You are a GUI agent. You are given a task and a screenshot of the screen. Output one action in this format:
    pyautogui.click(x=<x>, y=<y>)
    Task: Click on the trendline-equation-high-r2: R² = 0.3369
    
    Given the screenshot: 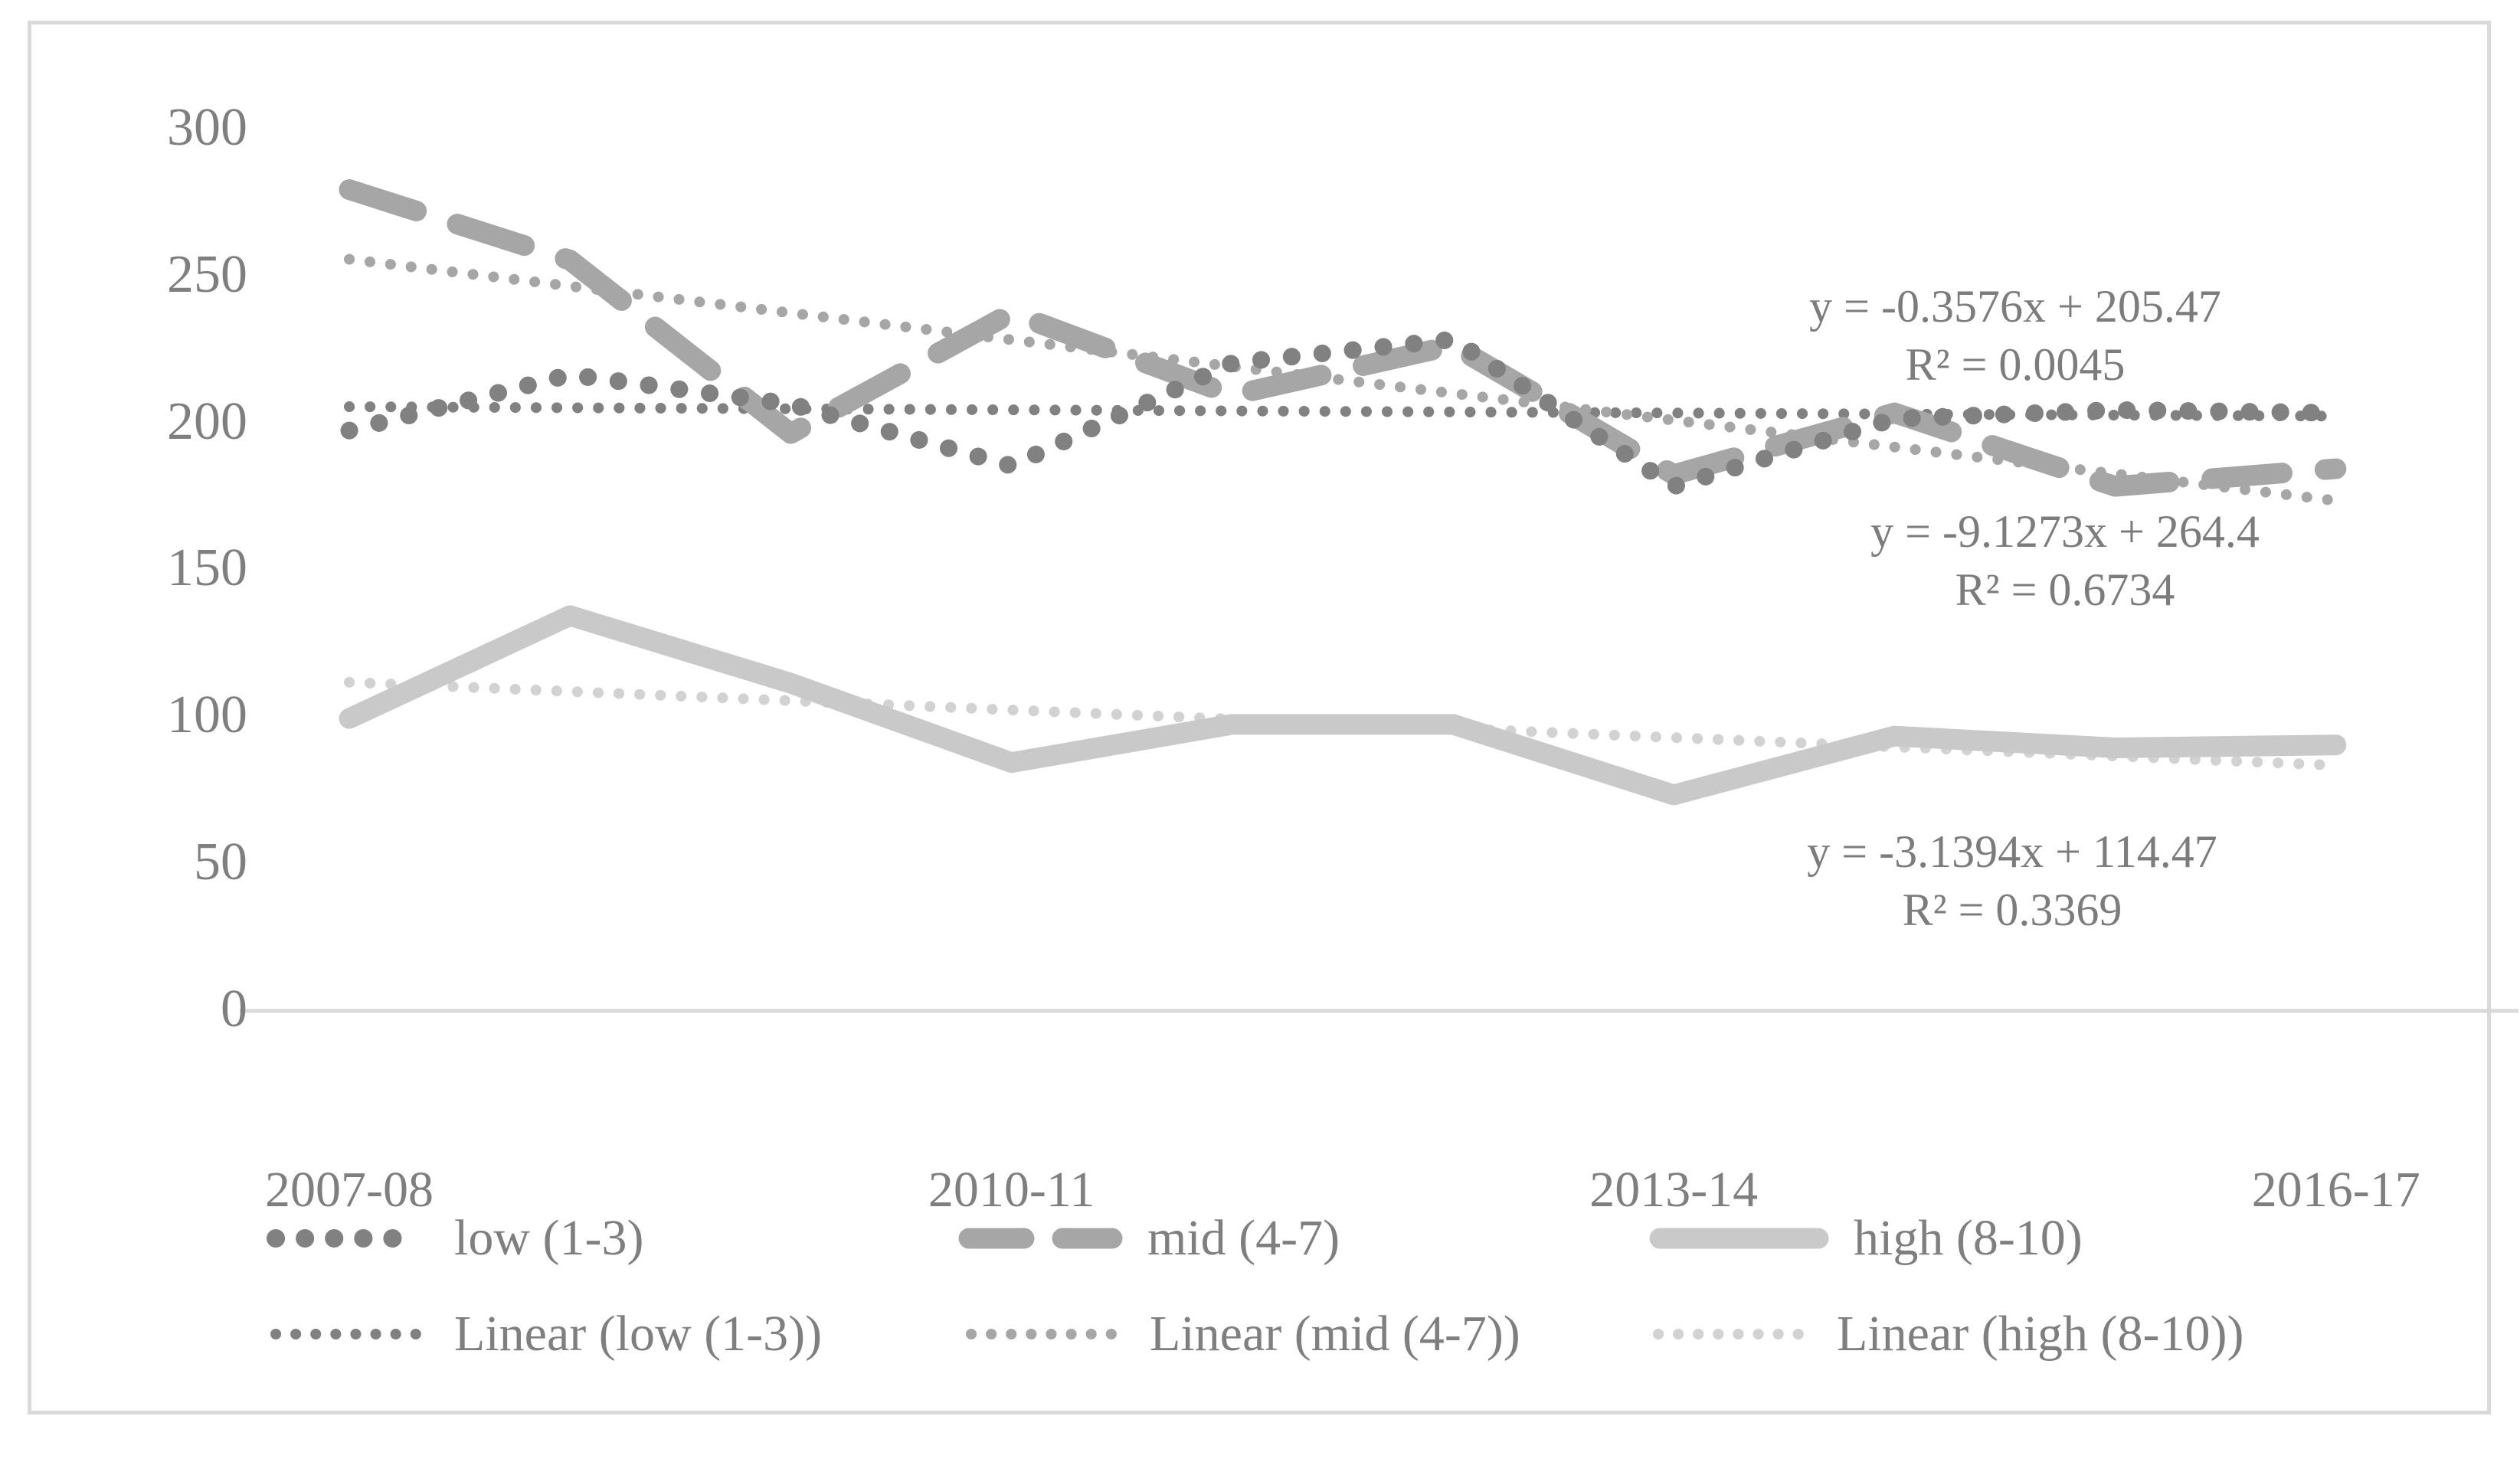 What is the action you would take?
    pyautogui.click(x=2012, y=910)
    